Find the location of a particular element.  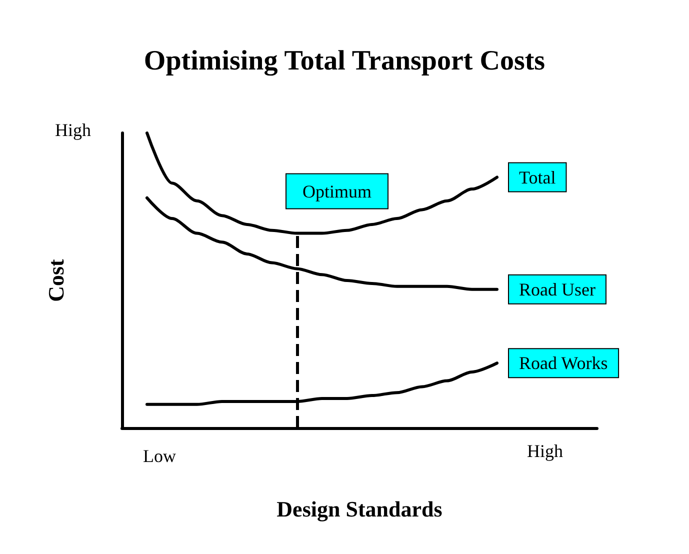

series-label: Road Works is located at coordinates (563, 363).